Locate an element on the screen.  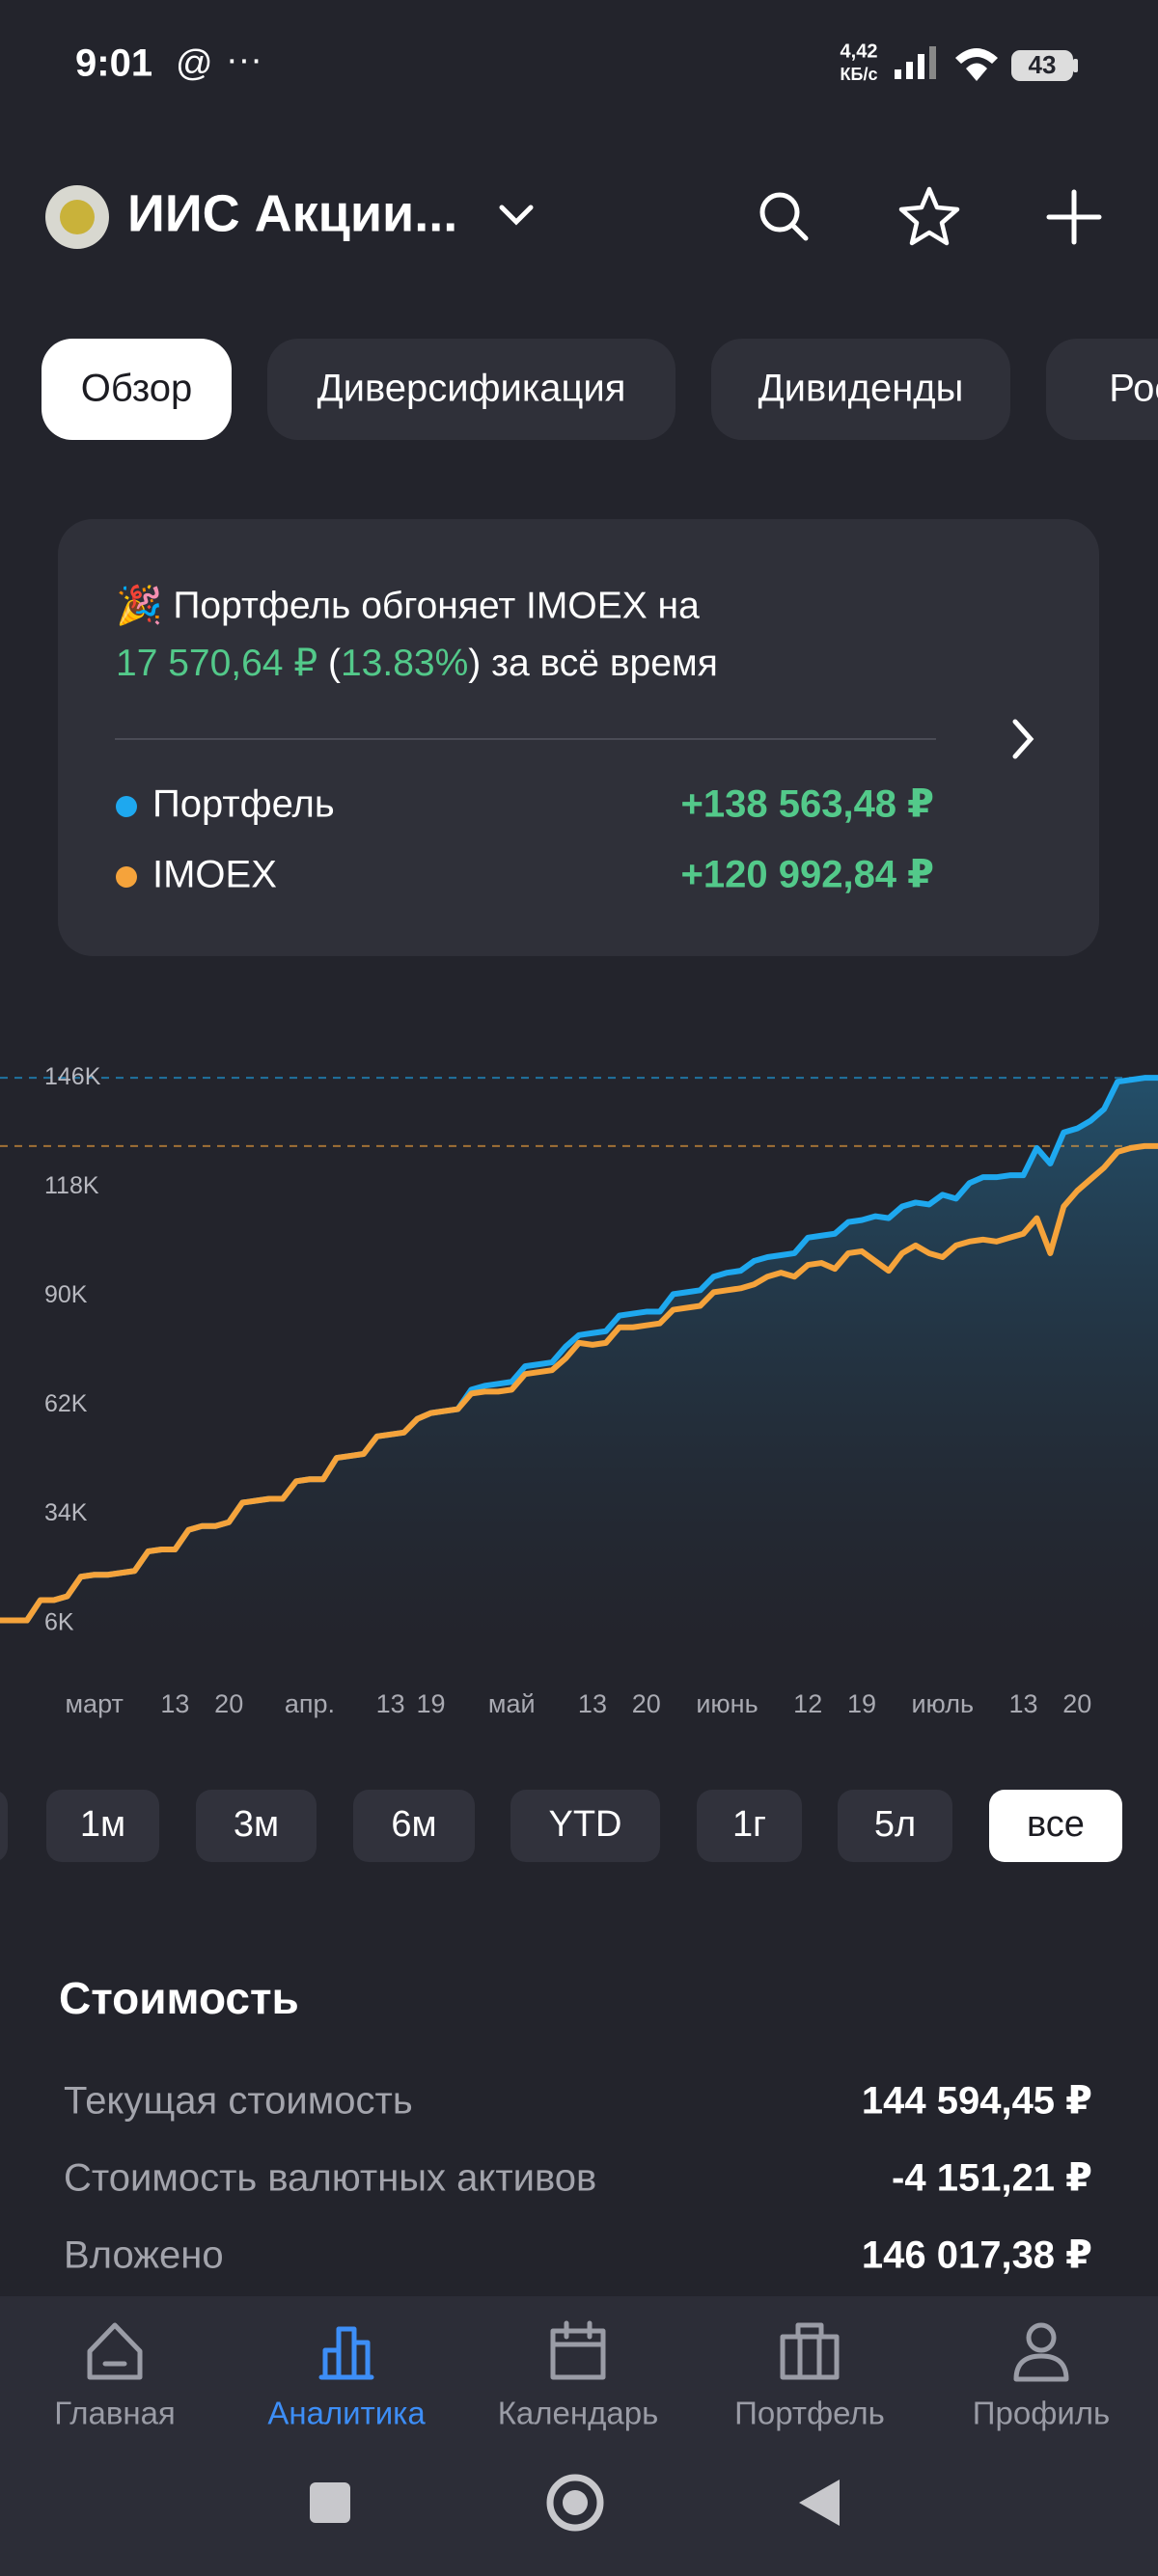
home-button is located at coordinates (575, 2503).